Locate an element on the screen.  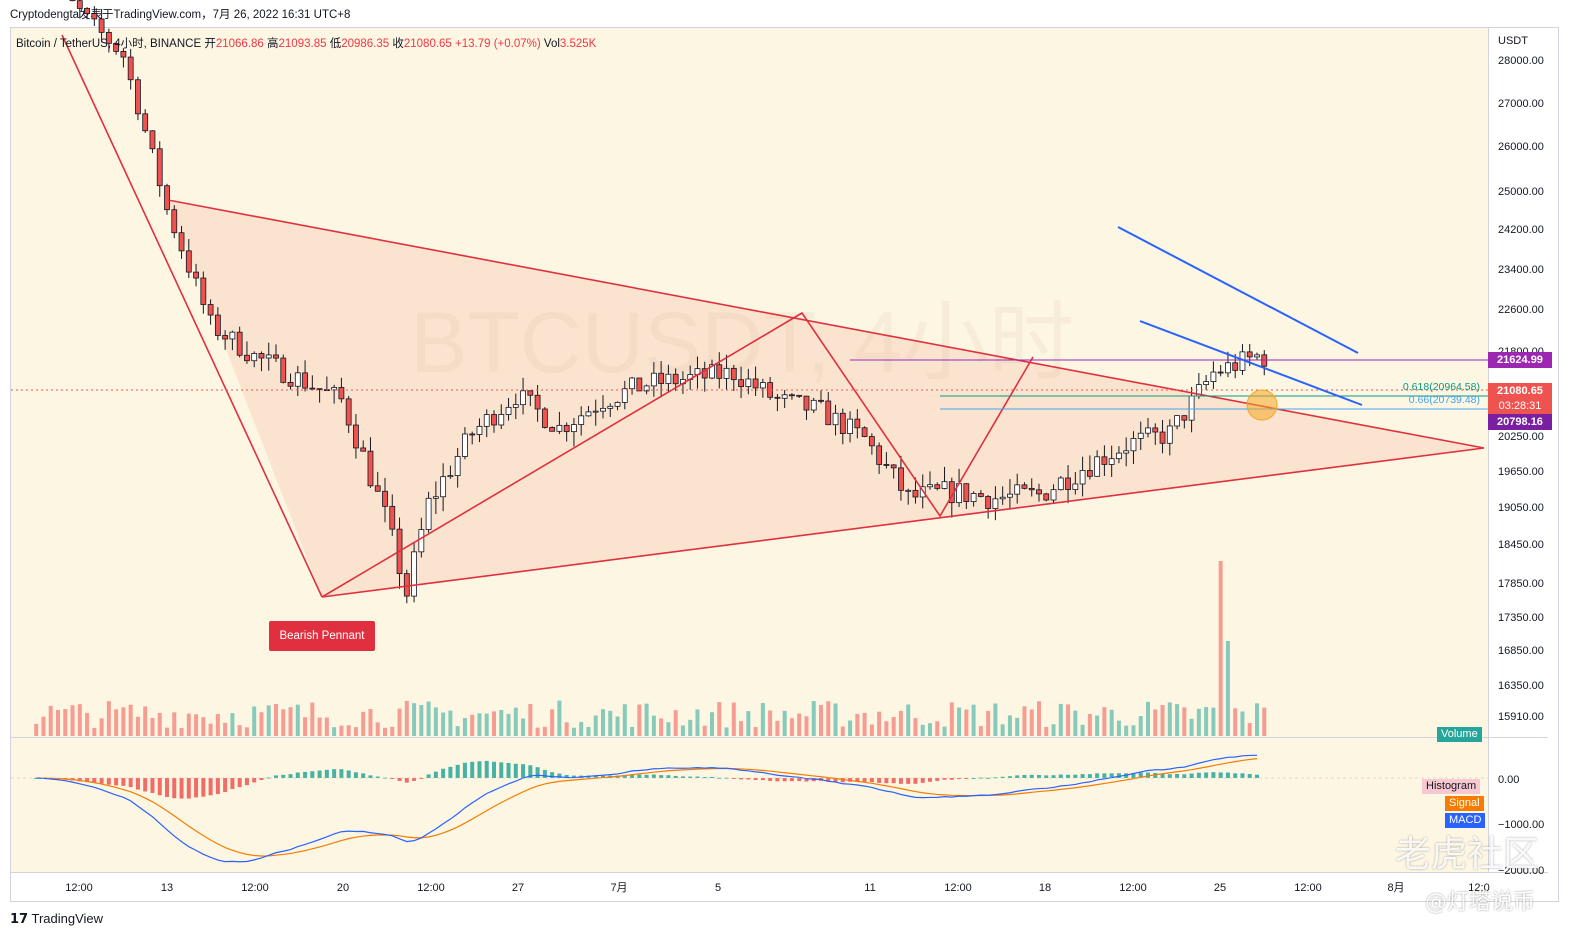
author-watermark: @灯塔说币 is located at coordinates (1479, 902).